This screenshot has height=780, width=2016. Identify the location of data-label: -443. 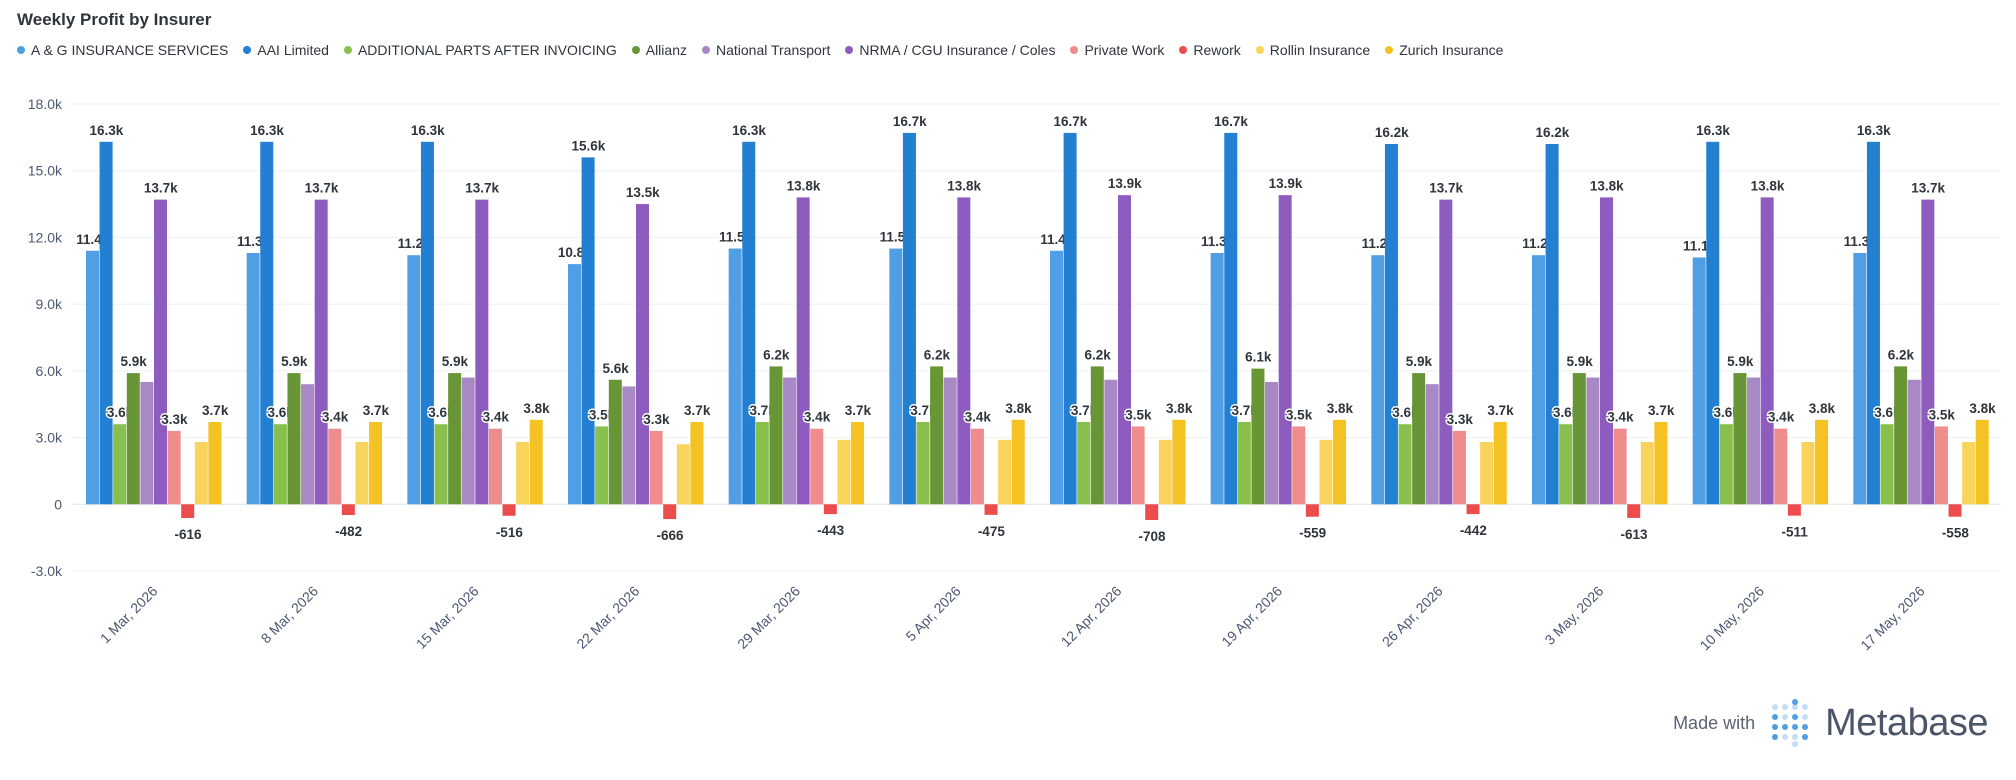
(831, 530).